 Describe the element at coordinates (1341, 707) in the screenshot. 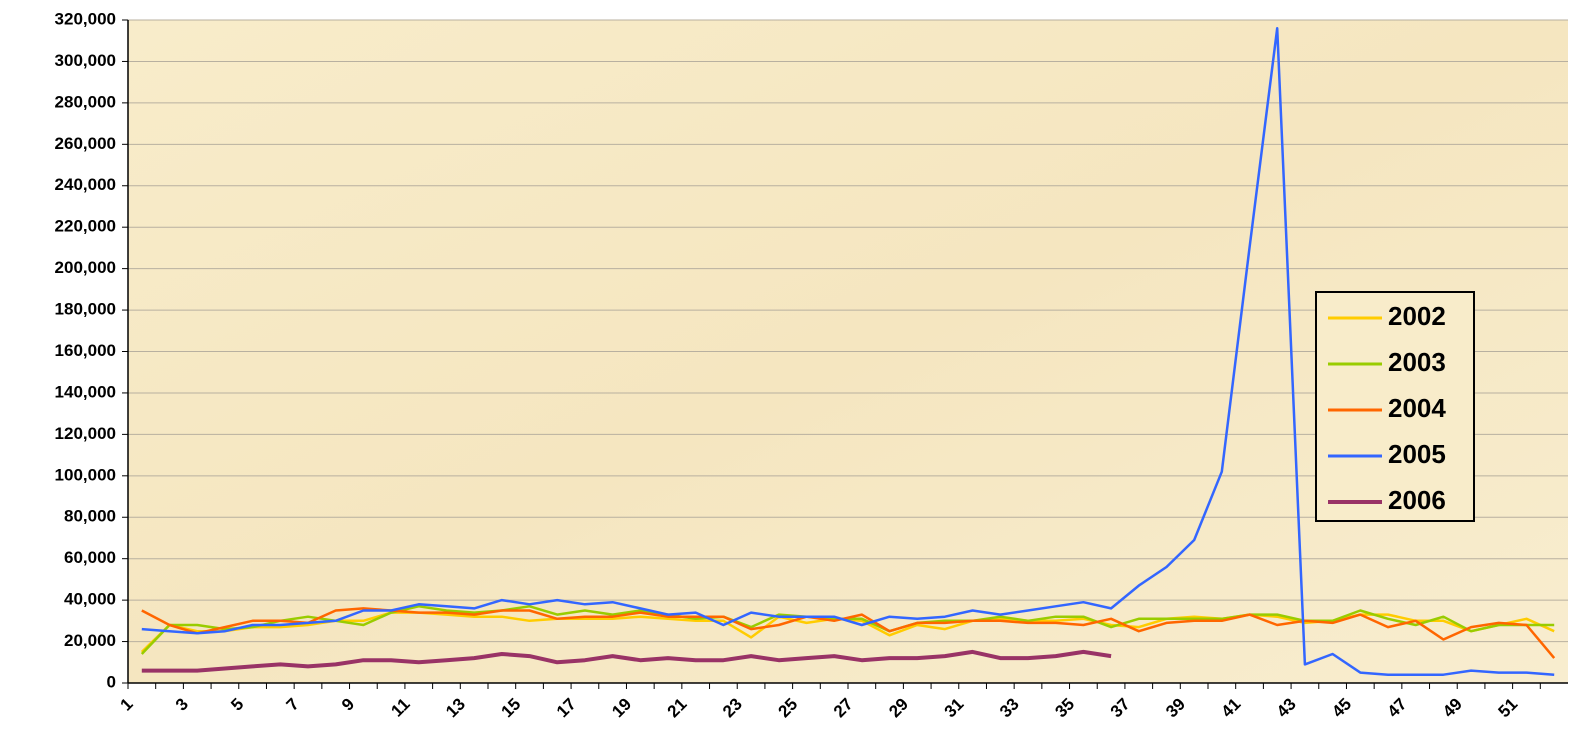

I see `x-tick-label: 45` at that location.